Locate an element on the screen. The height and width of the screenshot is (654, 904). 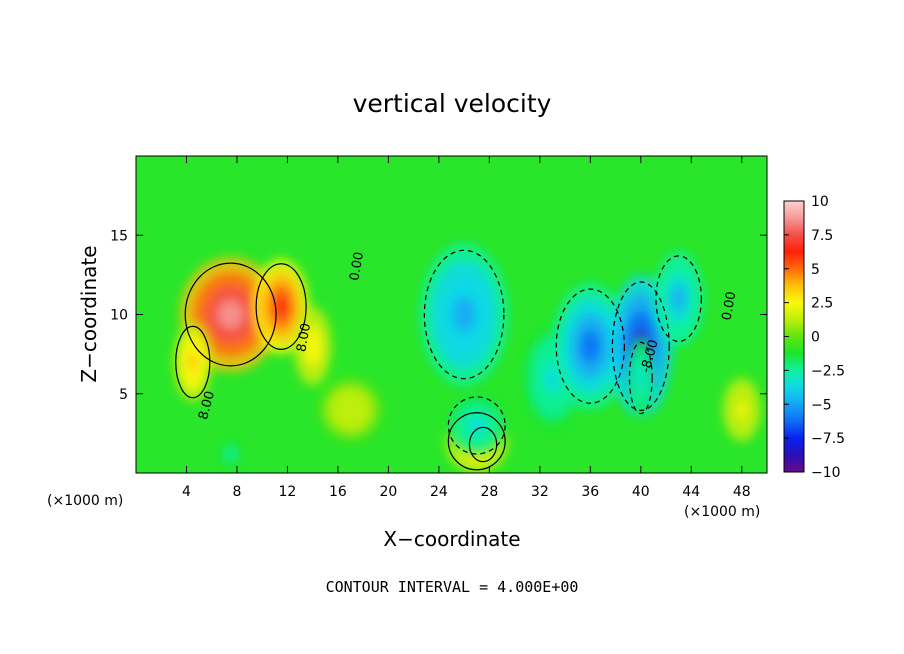
colorbar: 10 7.5 5 2.5 0 −2.5 −5 −7.5 −10 is located at coordinates (814, 337).